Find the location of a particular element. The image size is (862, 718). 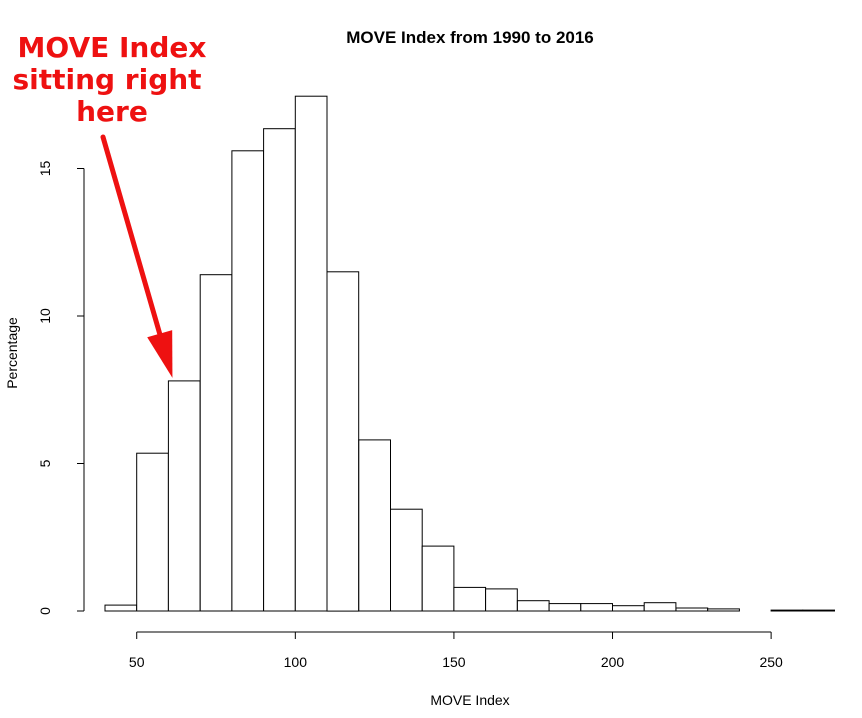

annotation-line-2: sitting right is located at coordinates (106, 79).